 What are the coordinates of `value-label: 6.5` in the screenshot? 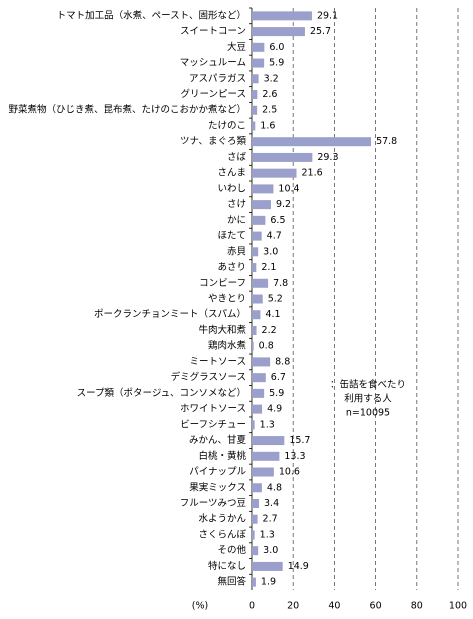 It's located at (277, 220).